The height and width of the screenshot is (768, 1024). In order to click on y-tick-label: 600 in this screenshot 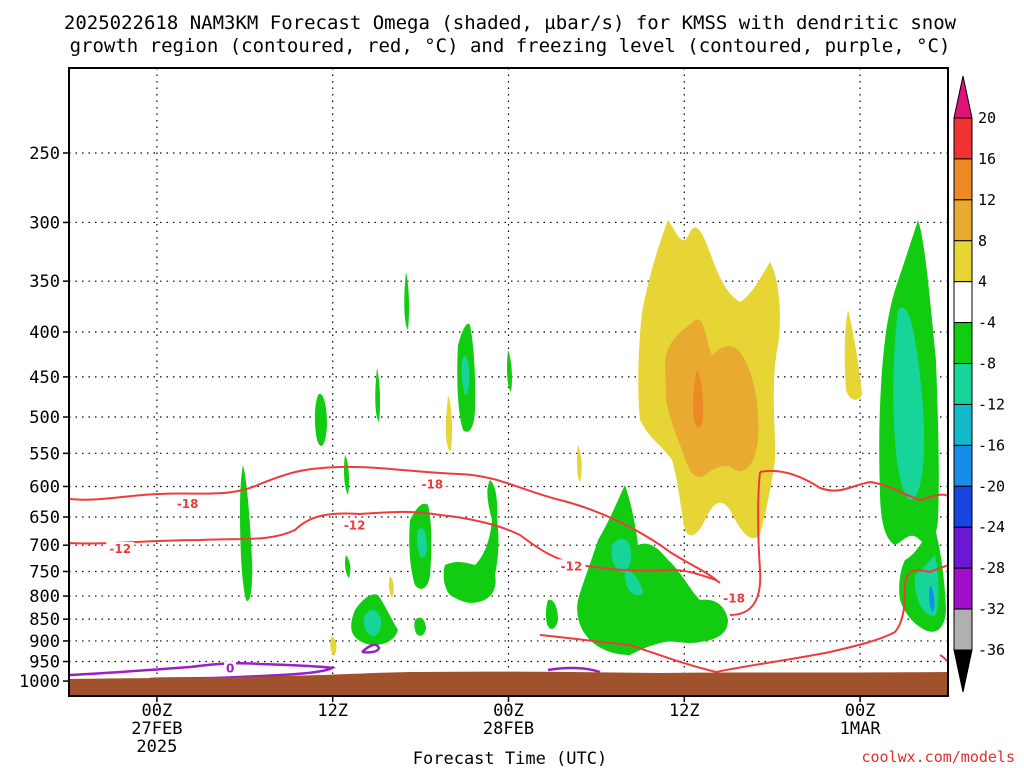, I will do `click(44, 487)`.